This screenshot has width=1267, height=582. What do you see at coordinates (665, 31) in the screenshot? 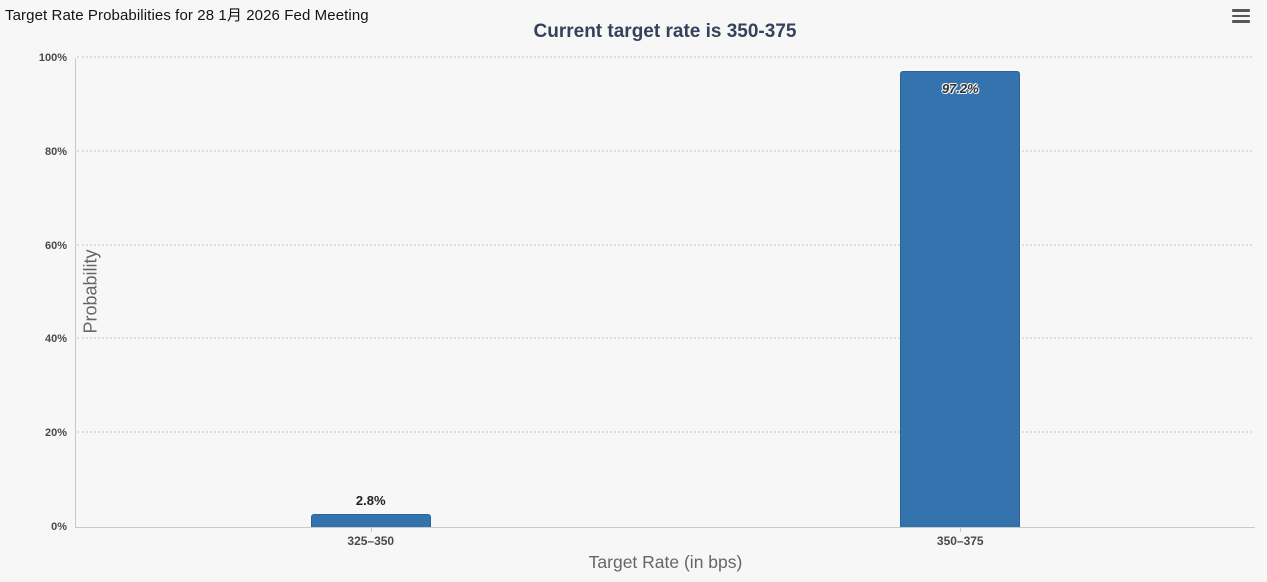
I see `chart-title: Current target rate is 350-375` at bounding box center [665, 31].